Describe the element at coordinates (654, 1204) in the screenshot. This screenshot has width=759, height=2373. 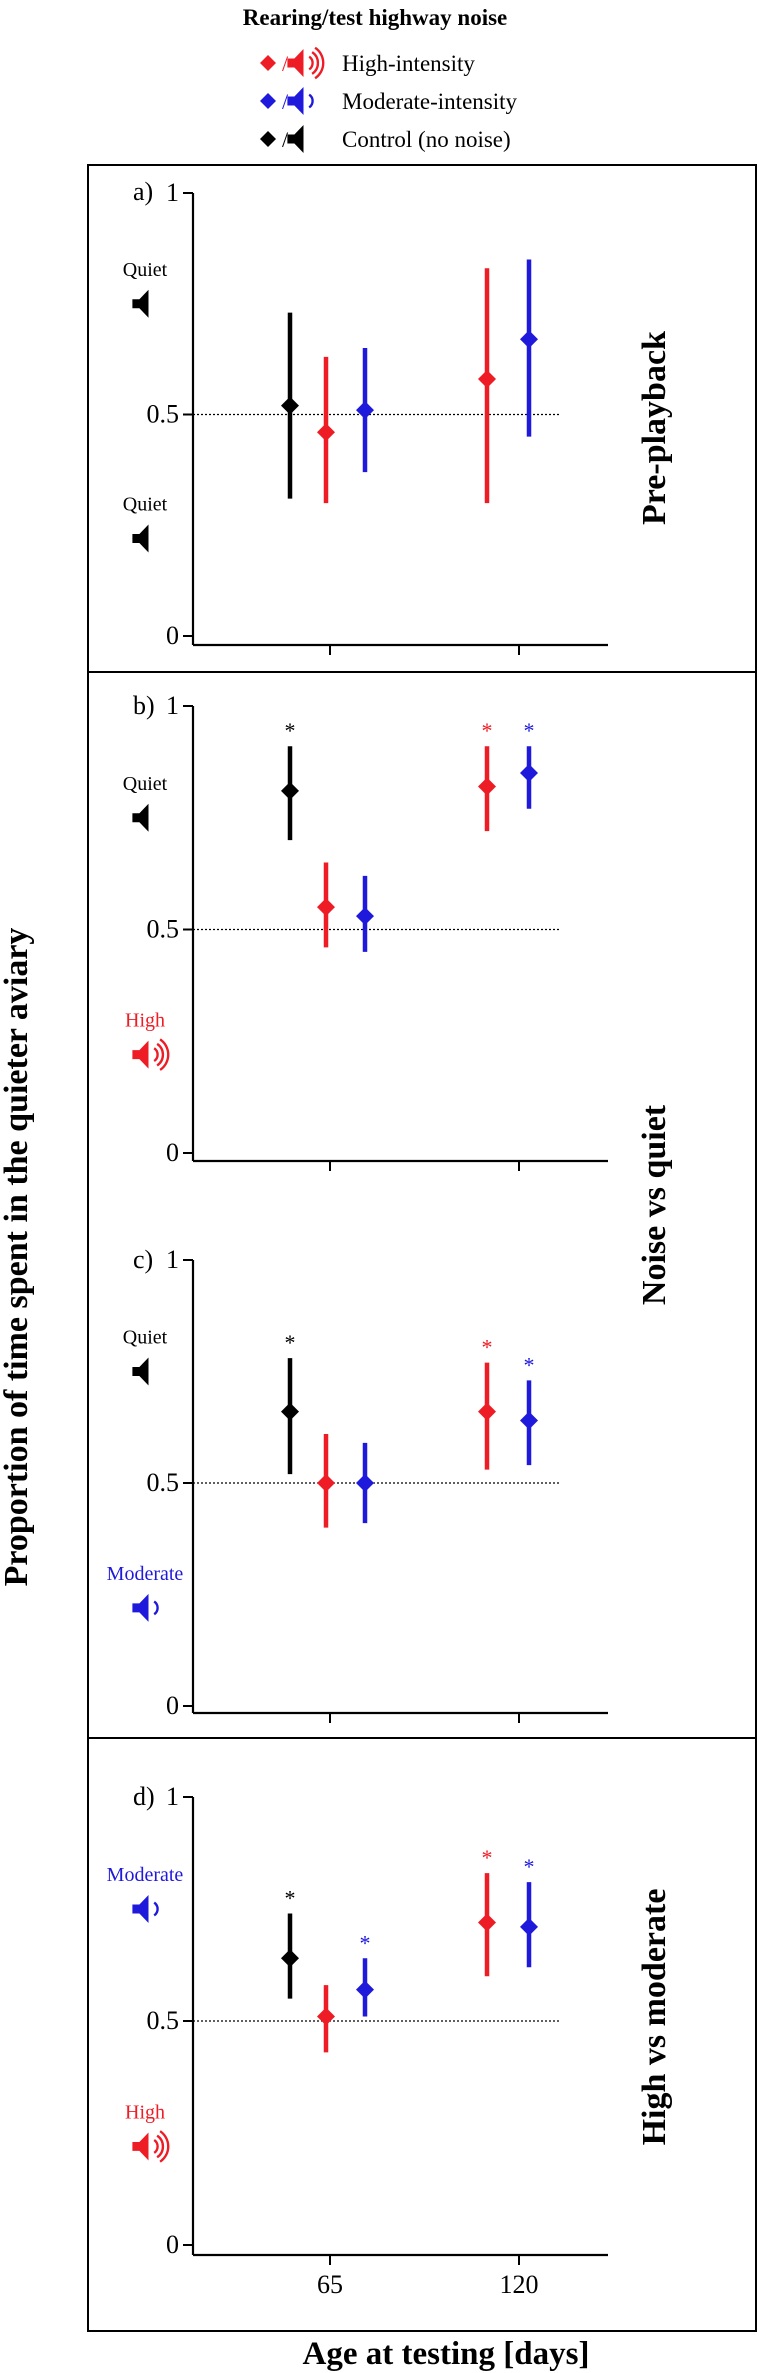
I see `side-label-noise-vs-quiet: Noise vs quiet` at that location.